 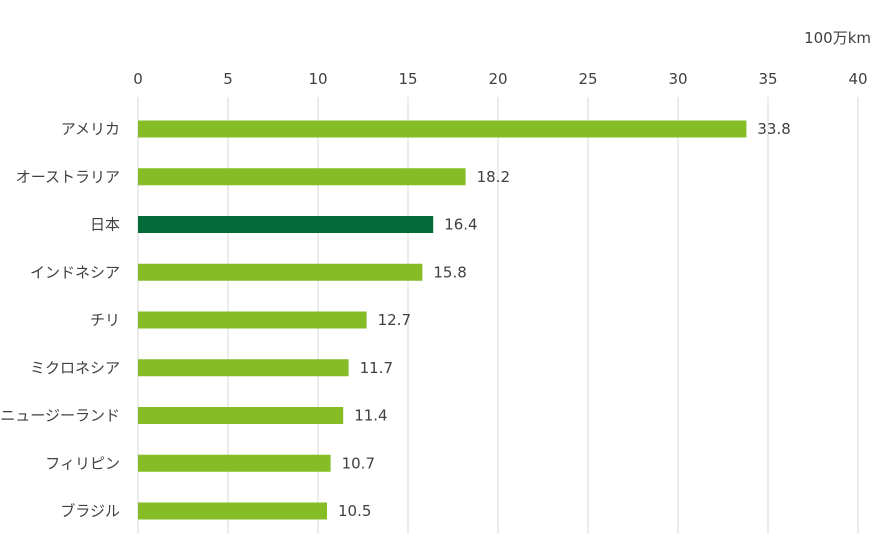 What do you see at coordinates (68, 177) in the screenshot?
I see `category-label-1: オーストラリア` at bounding box center [68, 177].